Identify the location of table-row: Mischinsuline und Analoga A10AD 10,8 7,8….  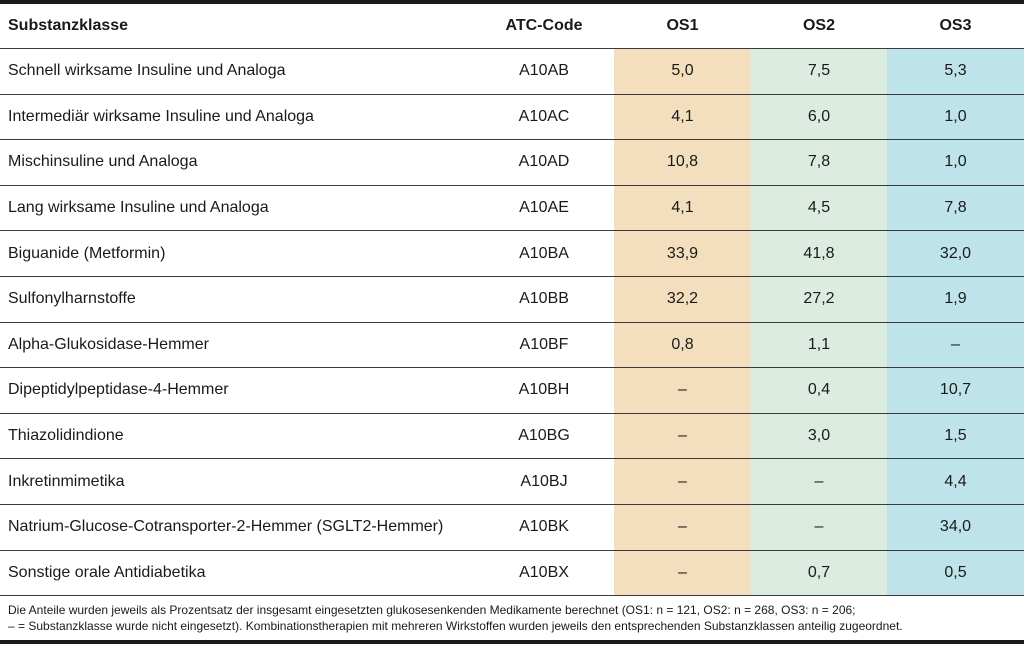
(512, 162).